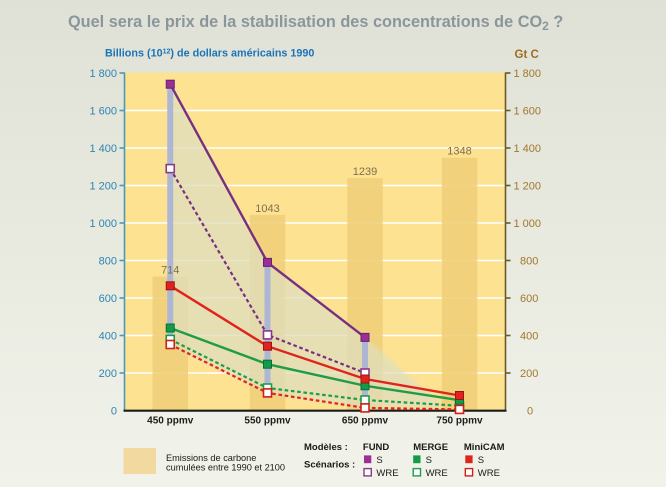 The image size is (666, 487). I want to click on svg-text: 1043, so click(267, 209).